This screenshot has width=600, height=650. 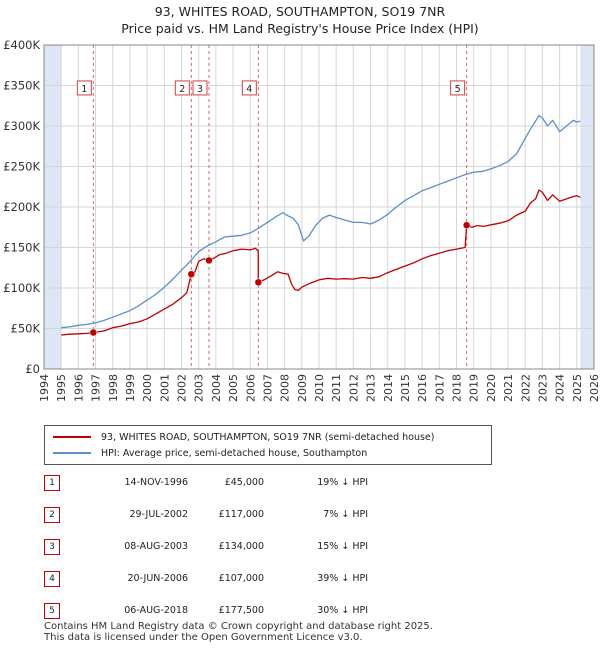 What do you see at coordinates (342, 610) in the screenshot?
I see `transaction-hpi-diff: 30% ↓ HPI` at bounding box center [342, 610].